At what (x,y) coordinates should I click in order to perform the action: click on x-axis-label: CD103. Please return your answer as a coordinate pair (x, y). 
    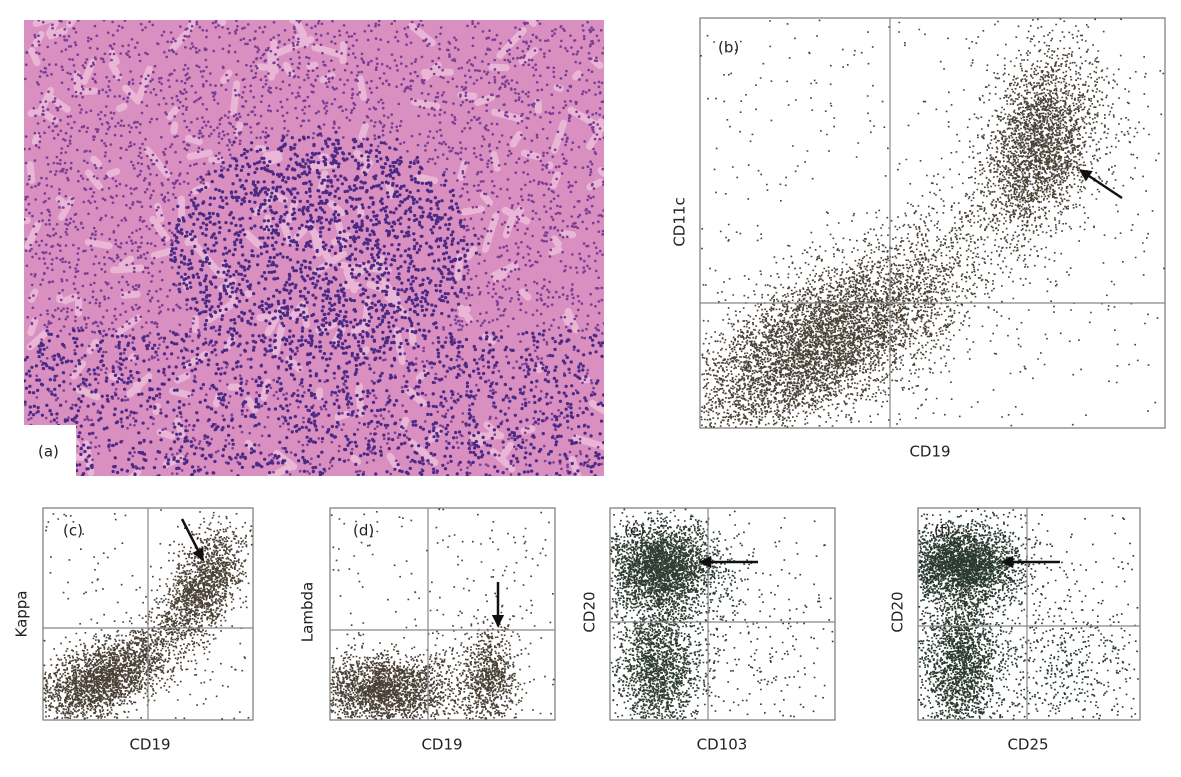
    Looking at the image, I should click on (722, 745).